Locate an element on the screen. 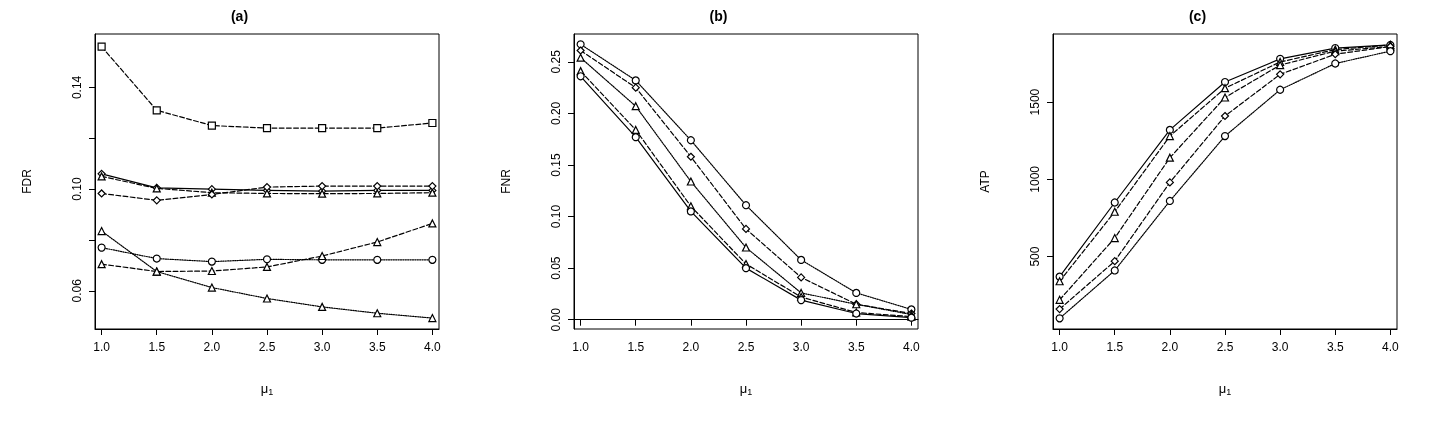 This screenshot has height=447, width=1438. y-tick-label: 1500 is located at coordinates (1035, 102).